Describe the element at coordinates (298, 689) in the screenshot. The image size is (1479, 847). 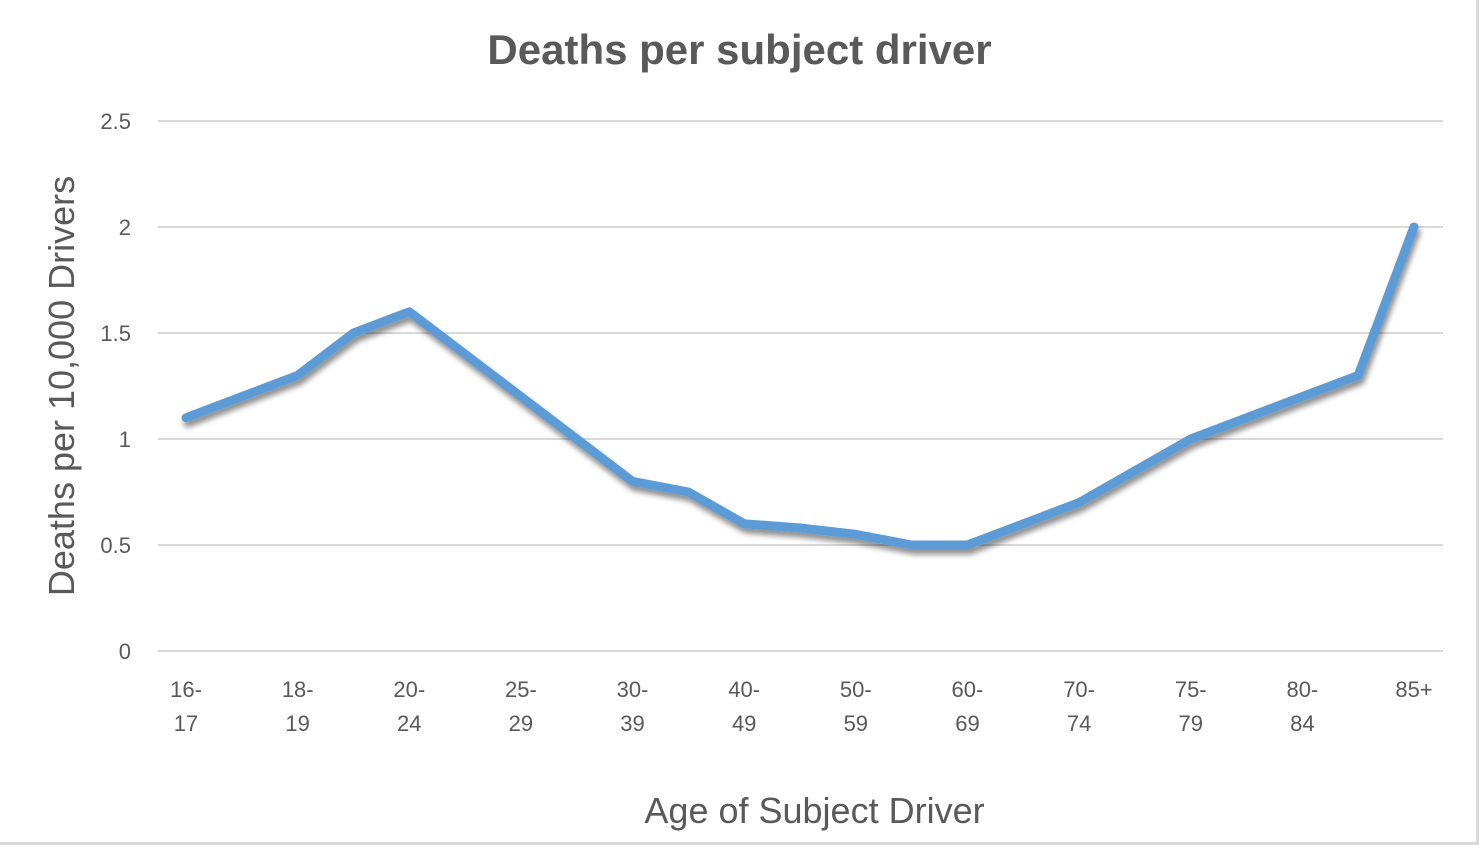
I see `x-tick-label: 18-` at that location.